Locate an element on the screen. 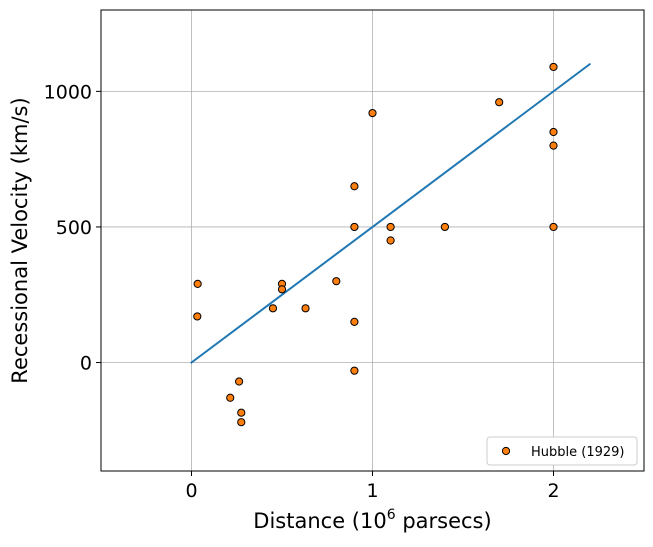 The height and width of the screenshot is (547, 653). x-axis-label: Distance (106 parsecs) is located at coordinates (372, 520).